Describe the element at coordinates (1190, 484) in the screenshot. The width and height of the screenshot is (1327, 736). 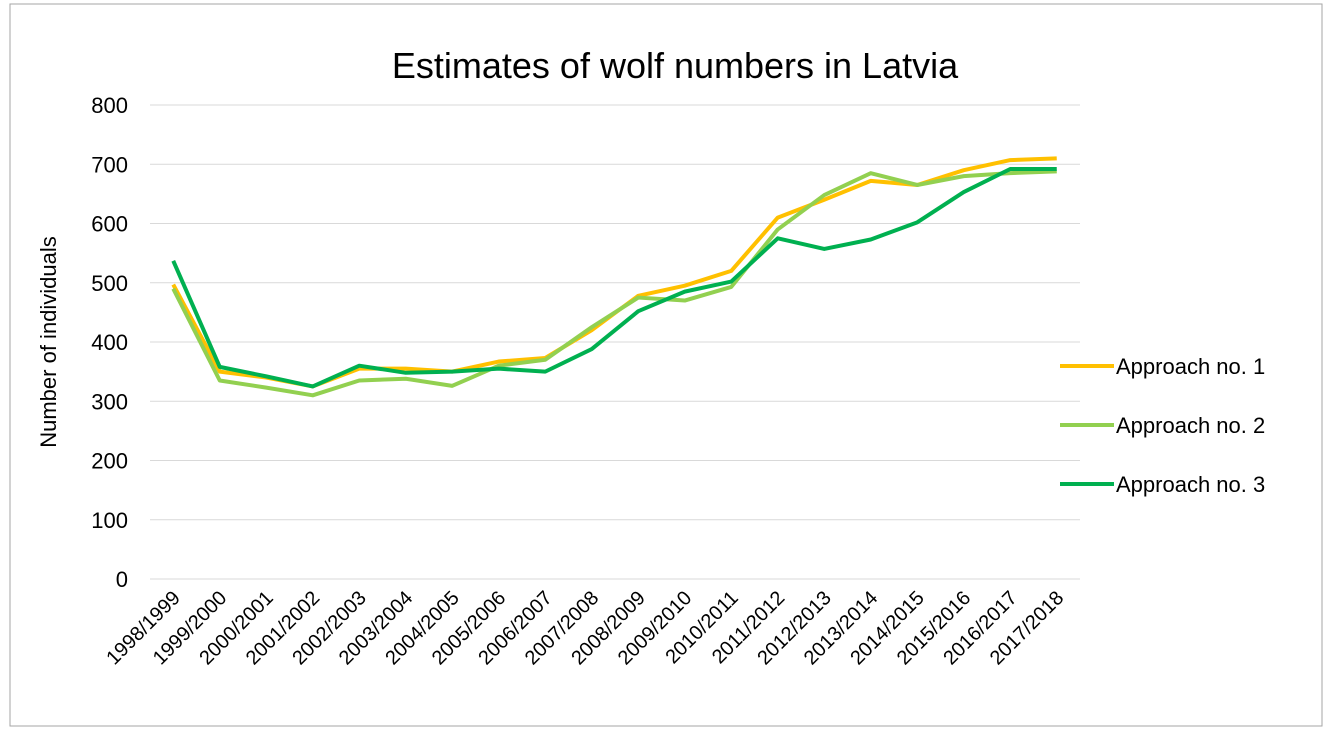
I see `legend-label: Approach no. 3` at that location.